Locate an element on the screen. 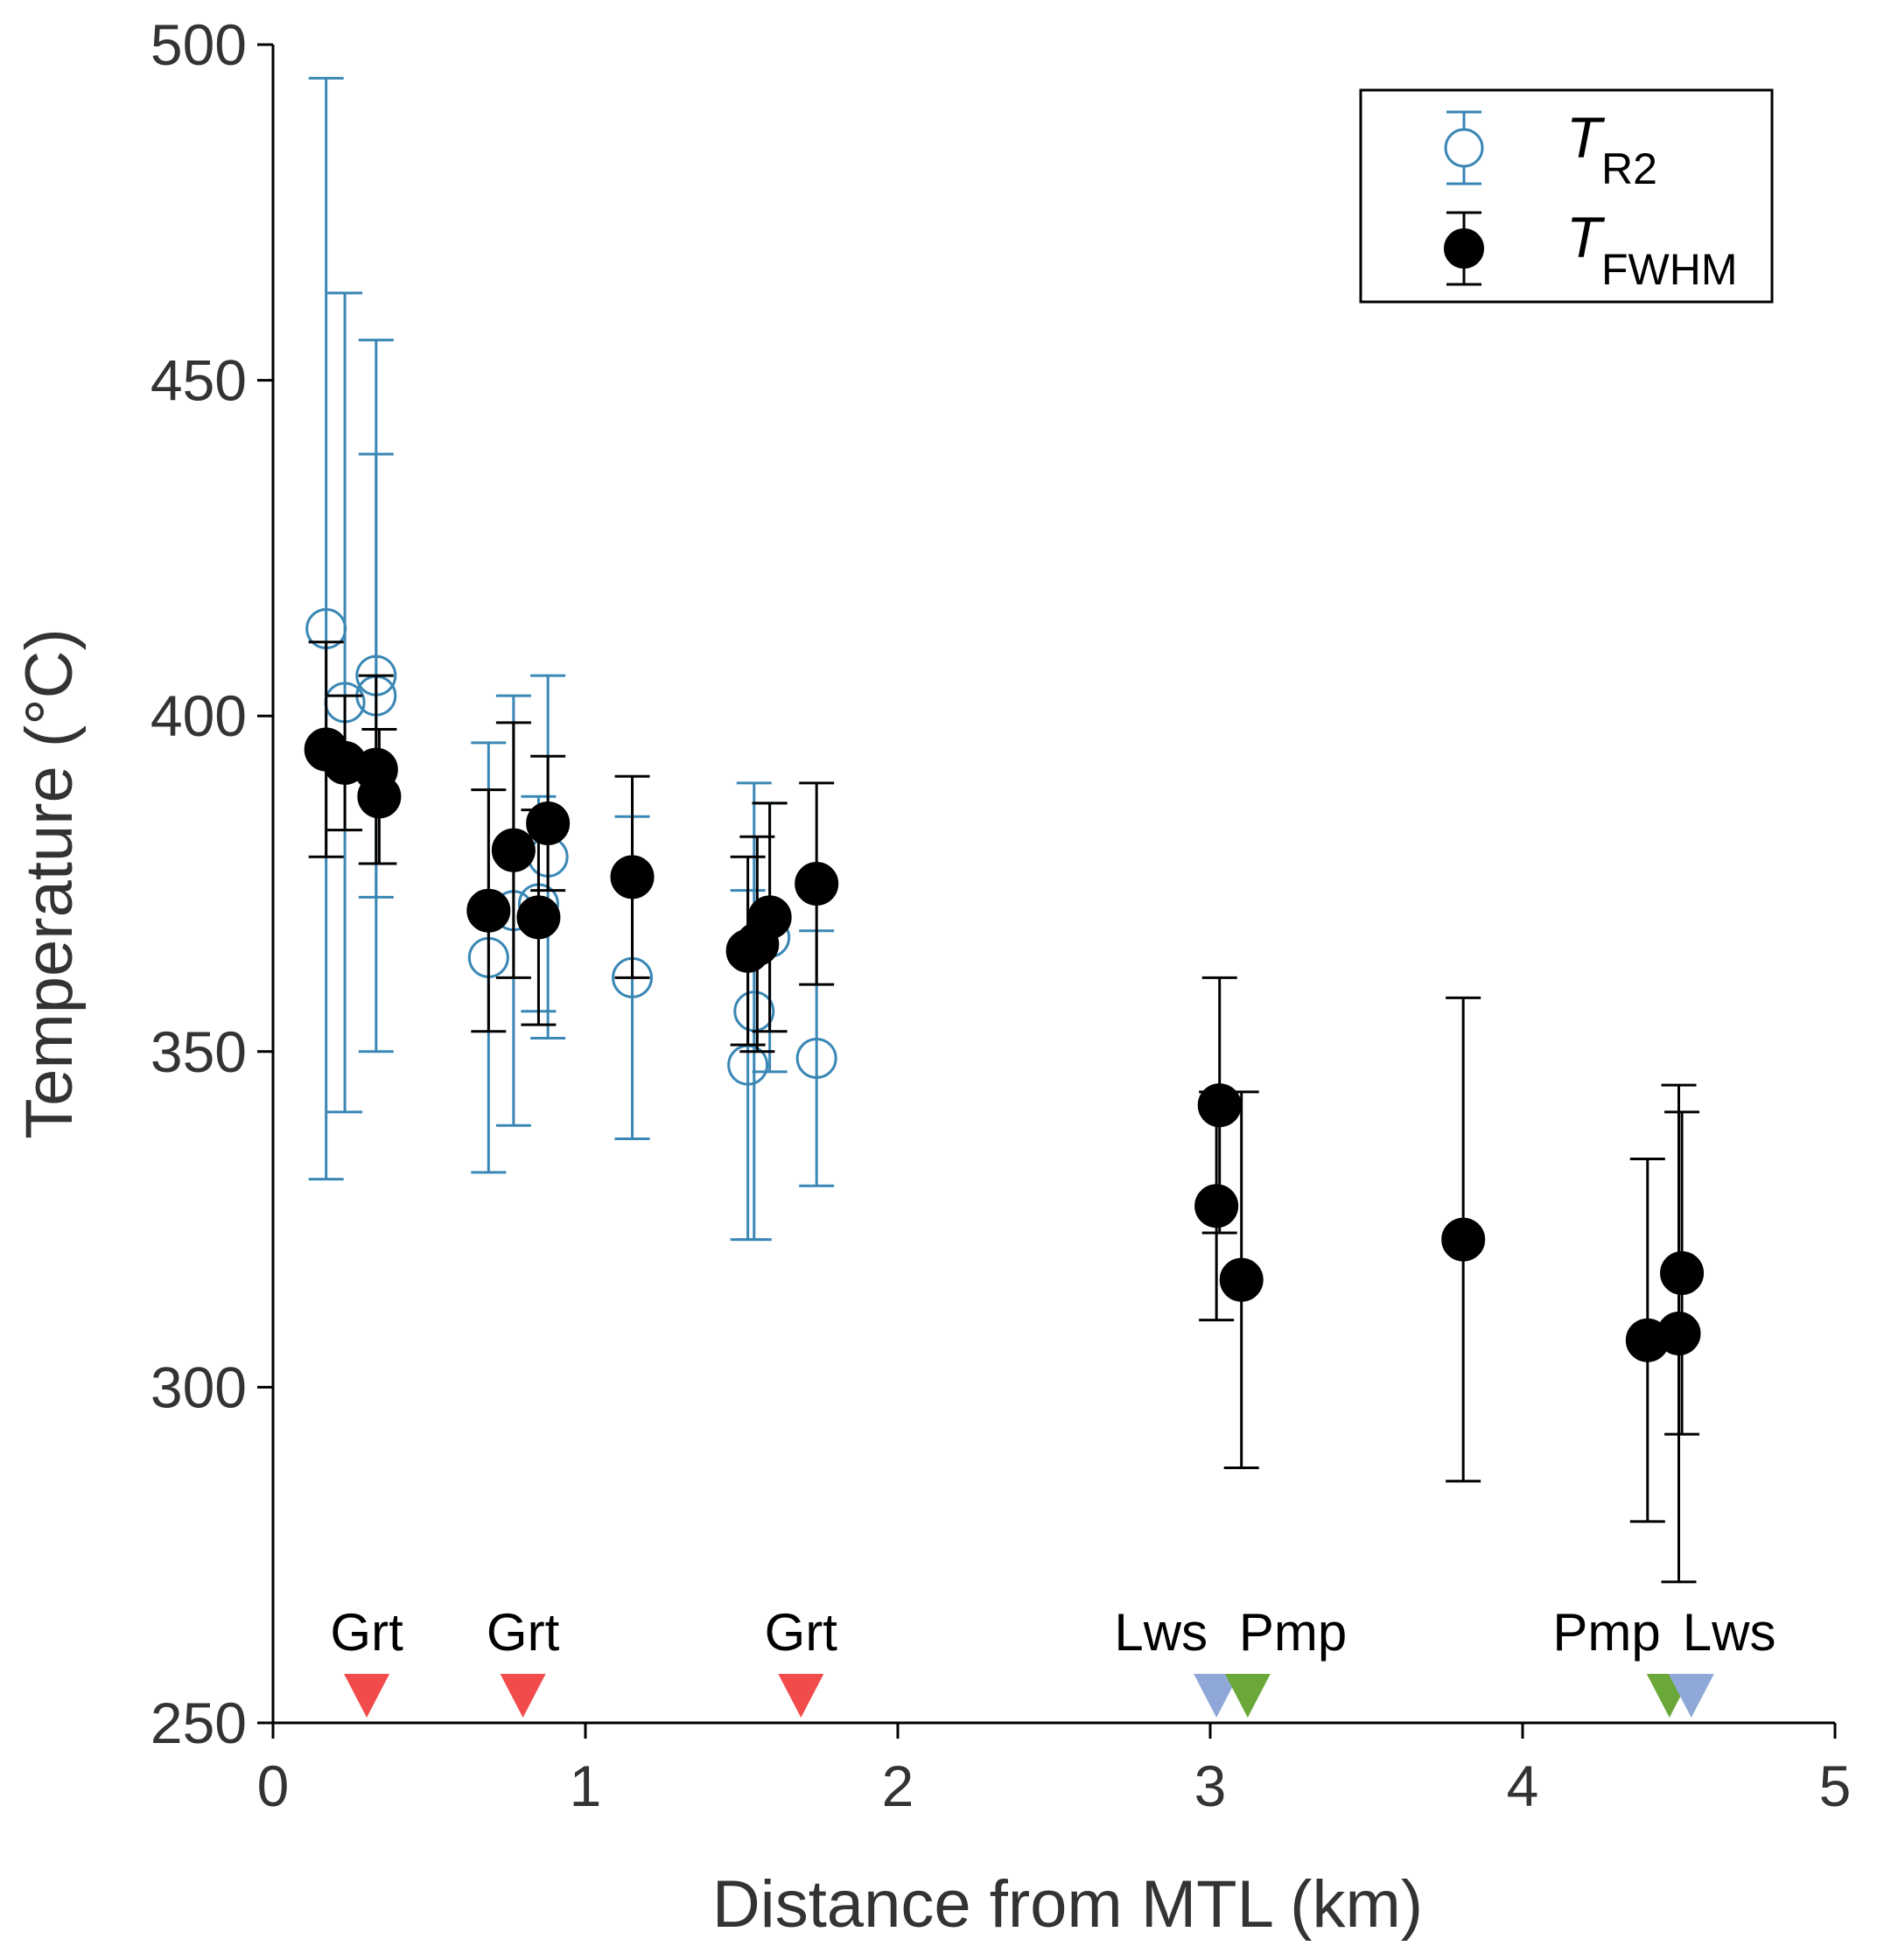 The height and width of the screenshot is (1960, 1884). y-tick-label: 300 is located at coordinates (199, 1386).